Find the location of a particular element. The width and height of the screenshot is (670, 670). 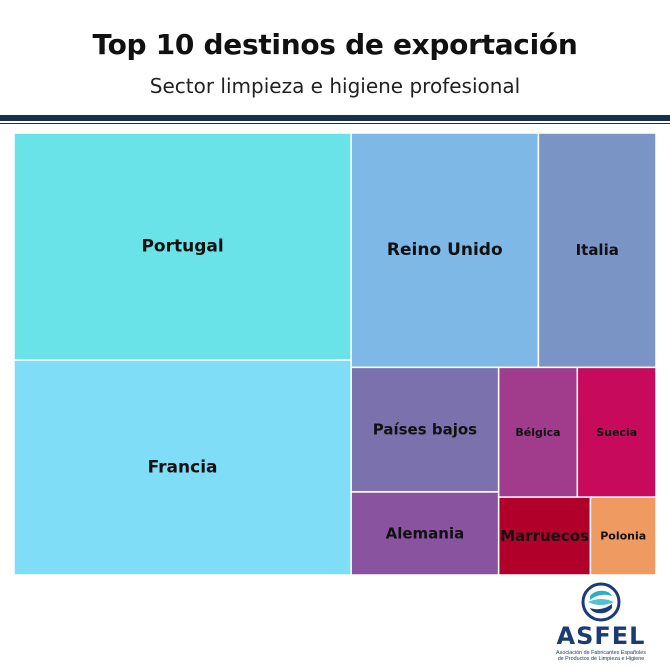

tile-marruecos is located at coordinates (544, 535).